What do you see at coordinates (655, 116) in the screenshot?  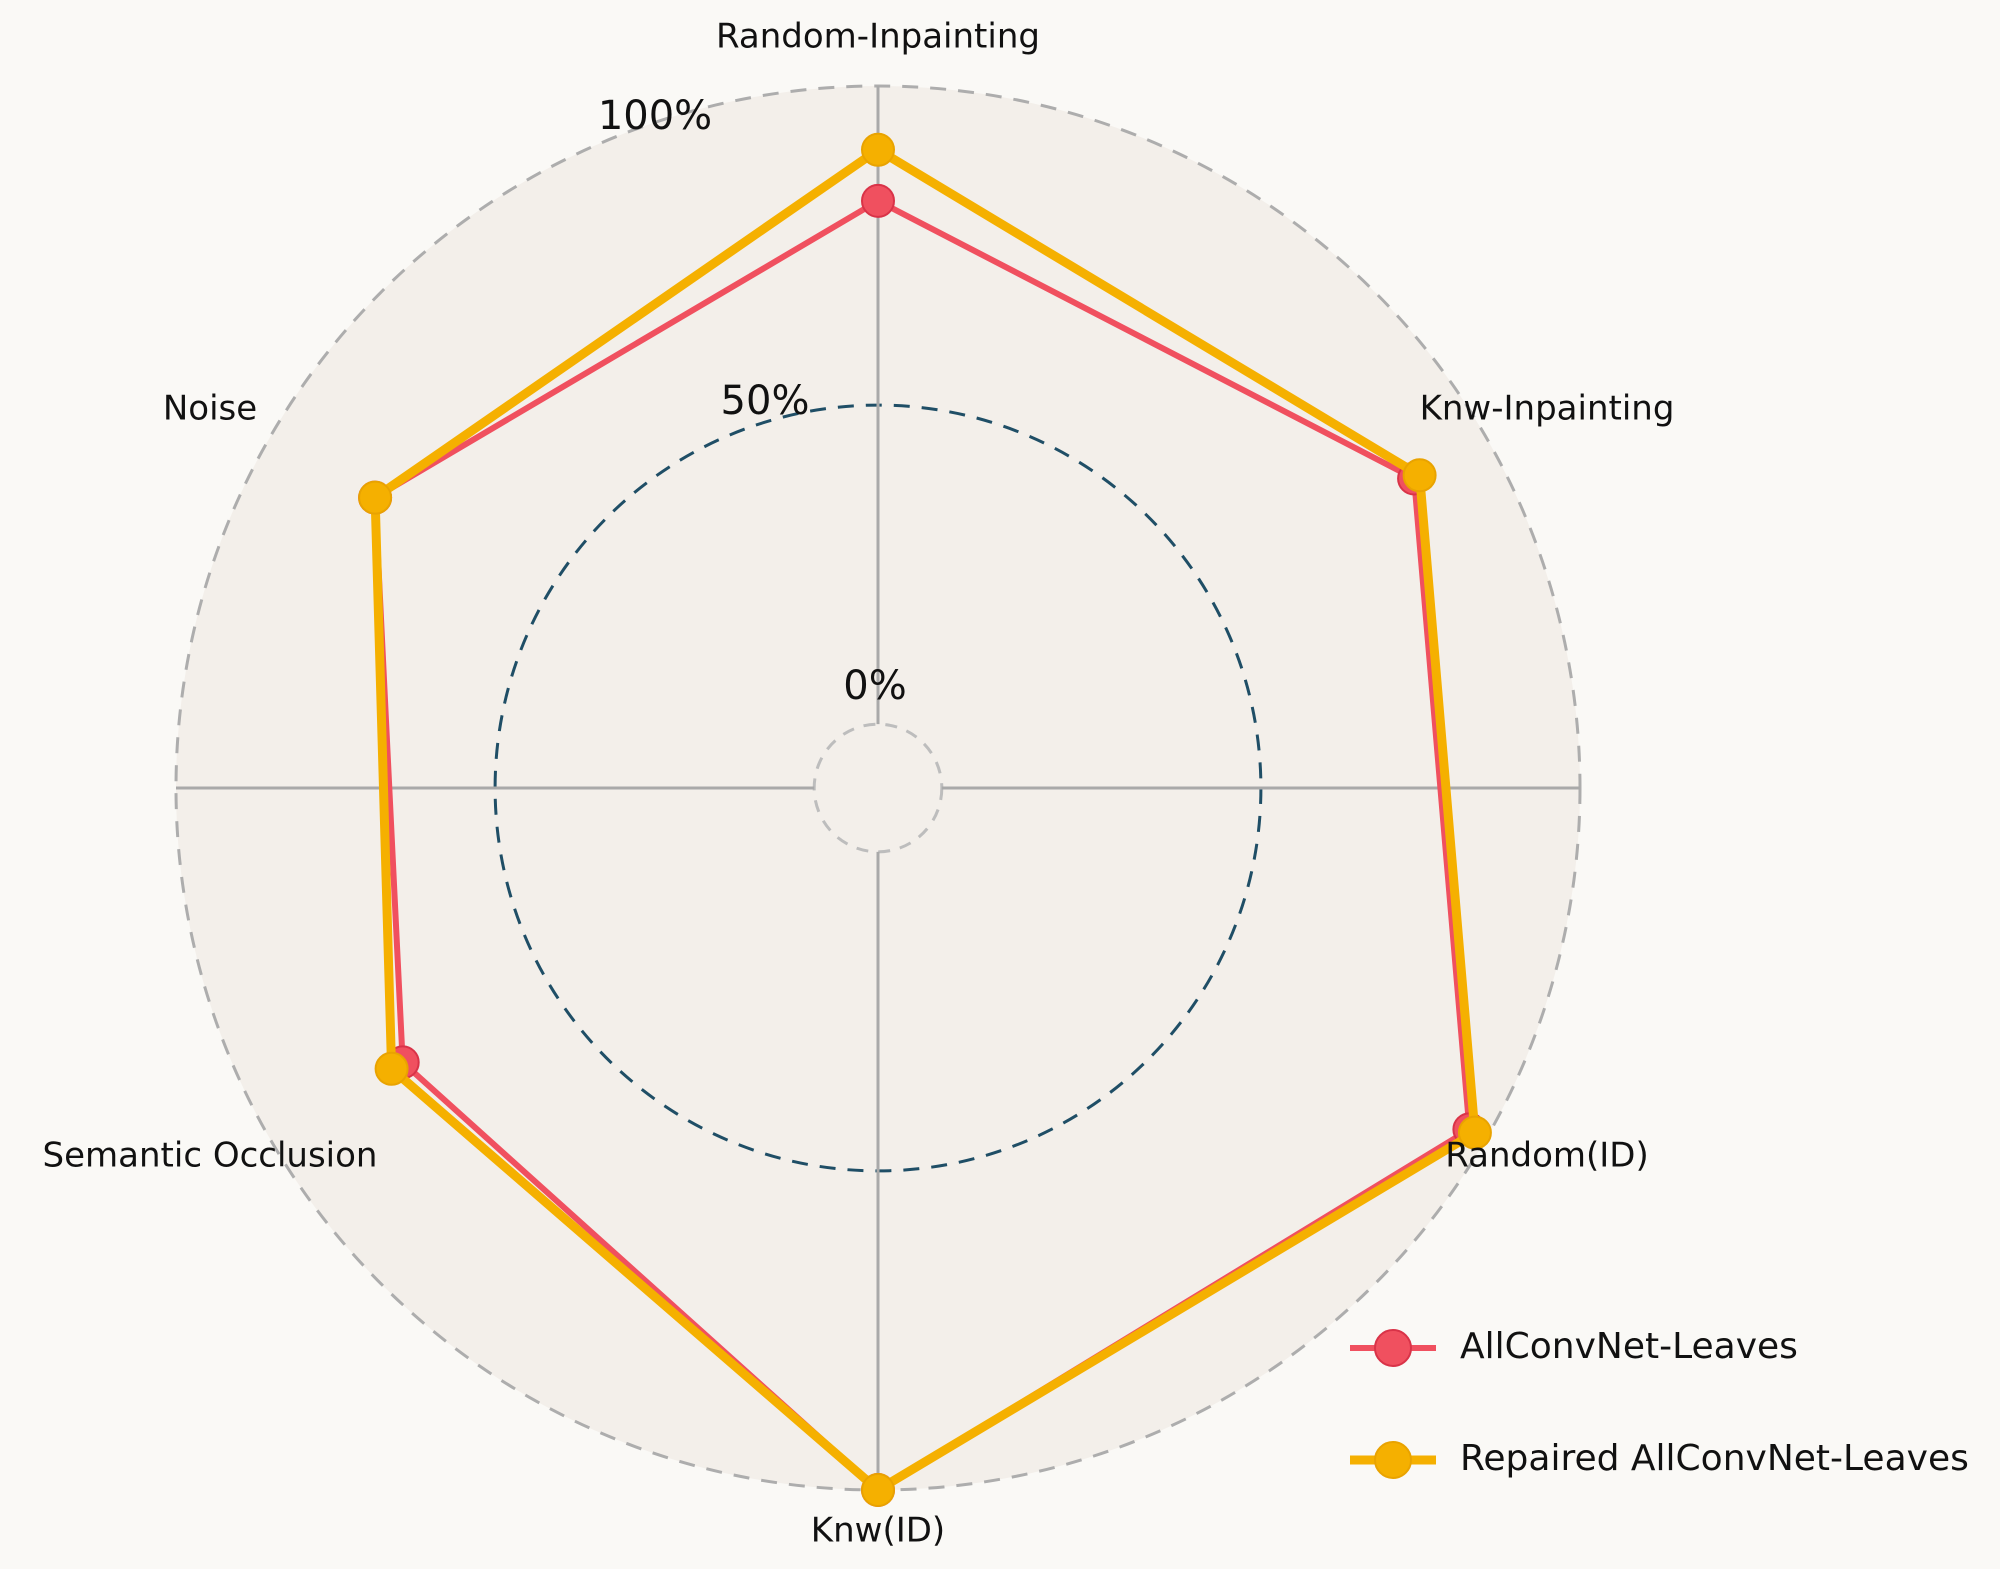 I see `tick-label-100: 100%` at bounding box center [655, 116].